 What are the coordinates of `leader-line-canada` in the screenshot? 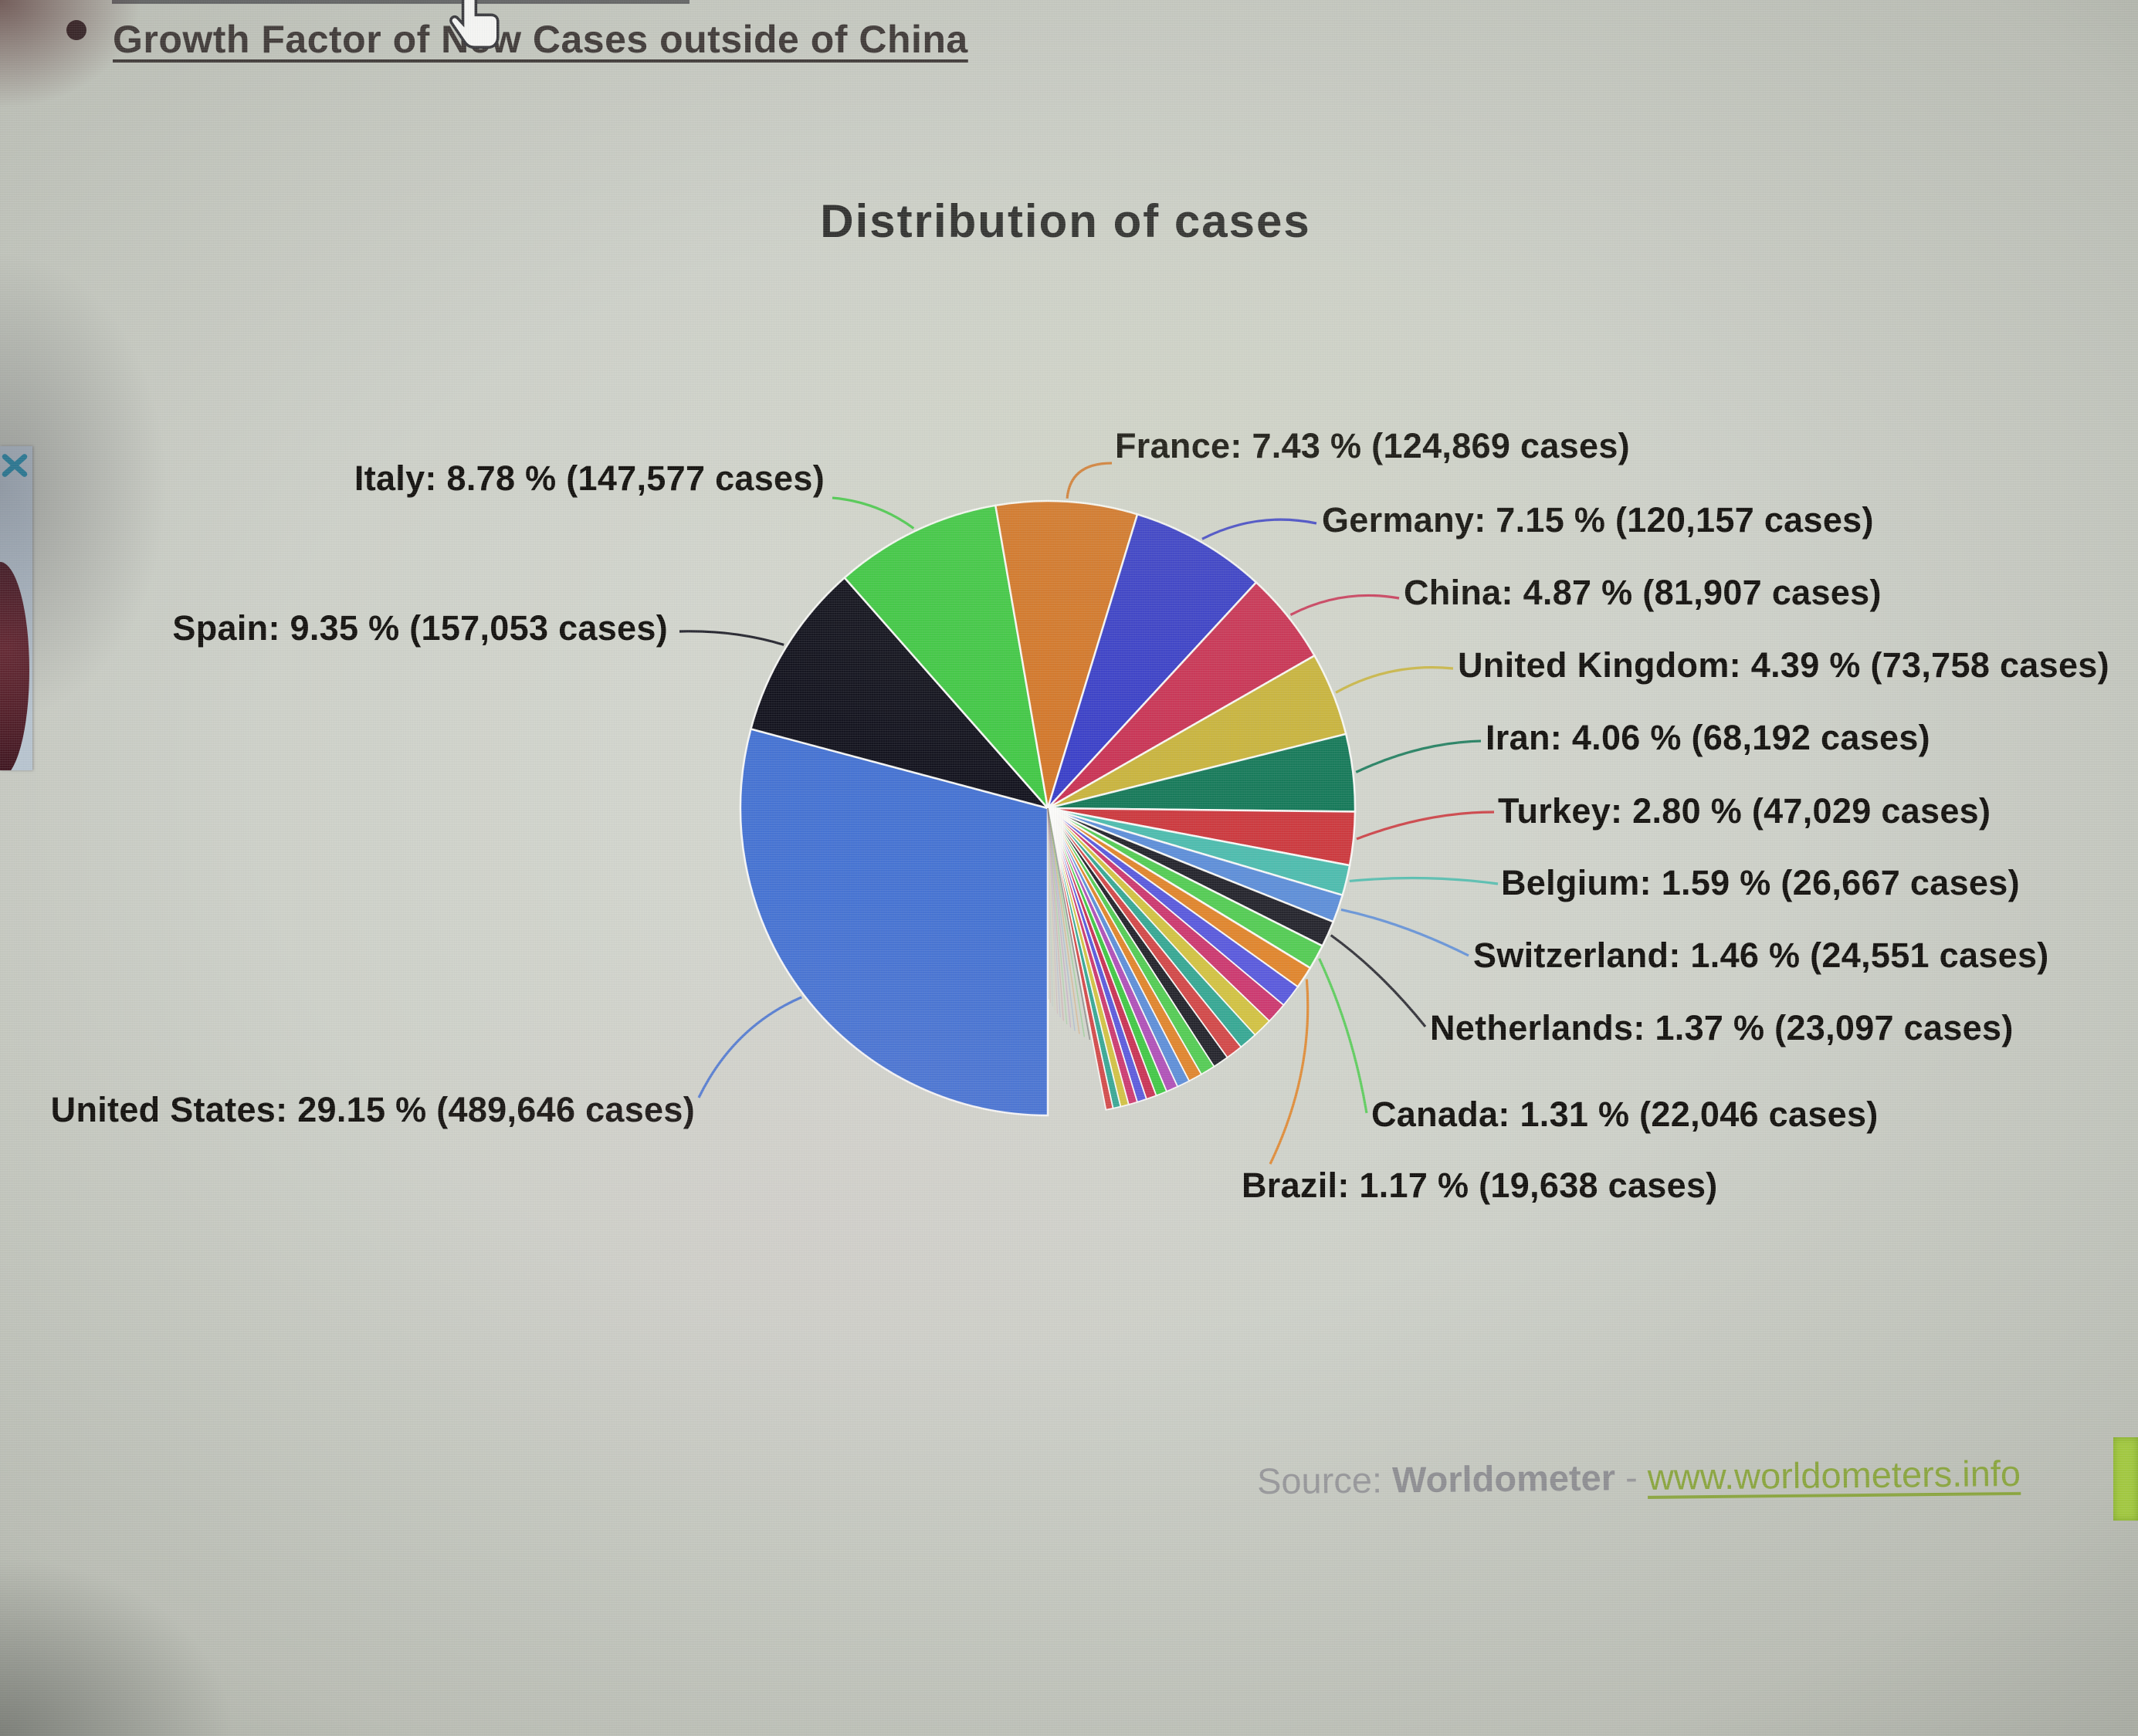 It's located at (1343, 1036).